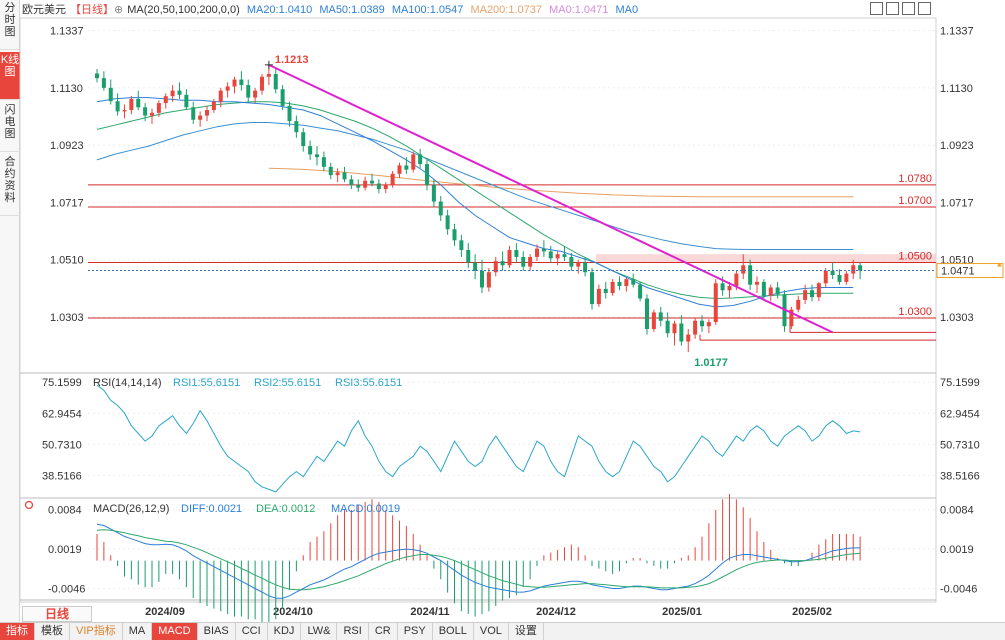  What do you see at coordinates (876, 8) in the screenshot?
I see `crosshair-icon` at bounding box center [876, 8].